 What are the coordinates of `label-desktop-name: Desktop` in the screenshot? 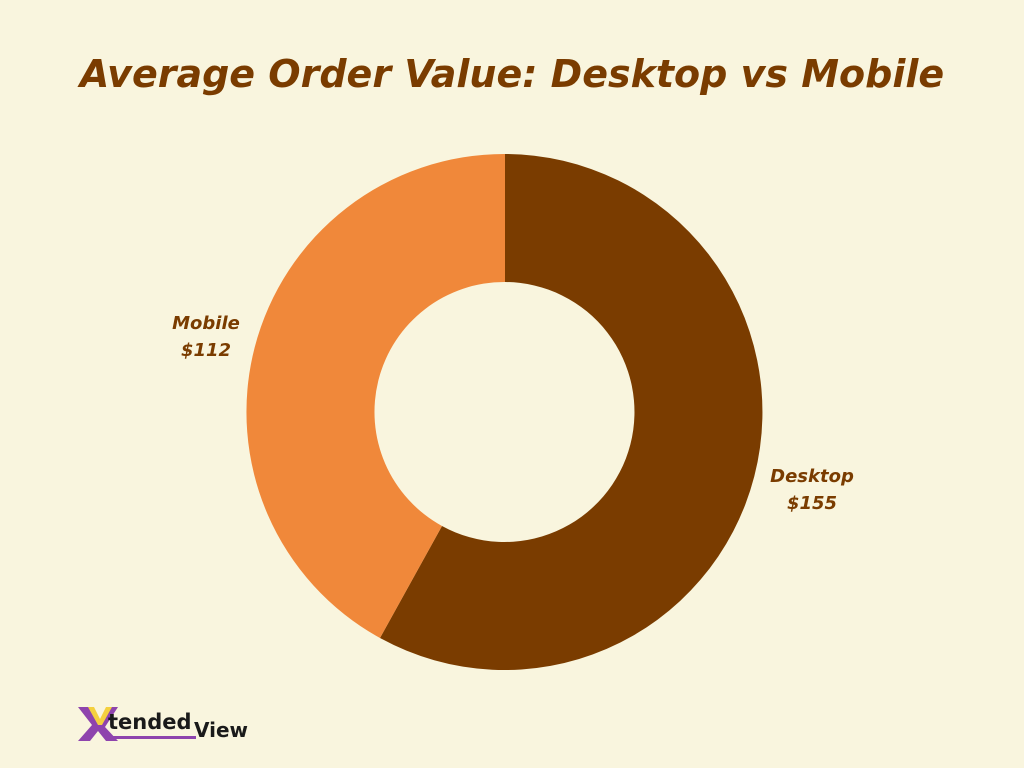 It's located at (812, 476).